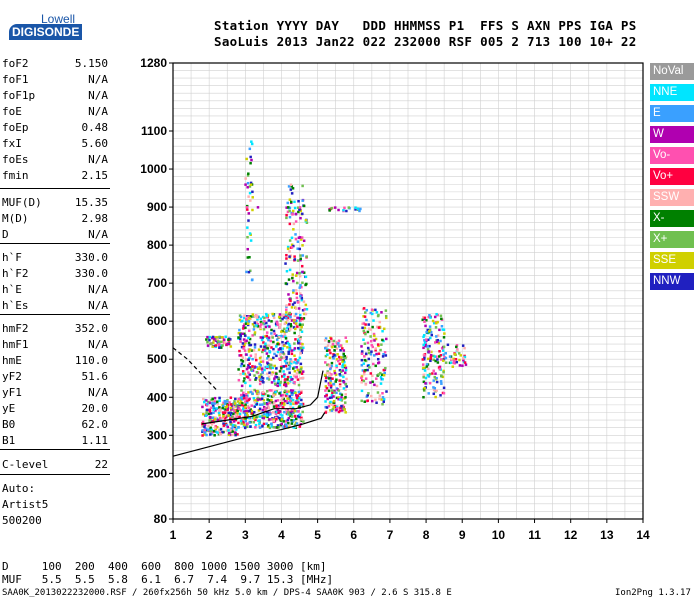 Image resolution: width=700 pixels, height=600 pixels. Describe the element at coordinates (15, 127) in the screenshot. I see `param-name: foEp` at that location.